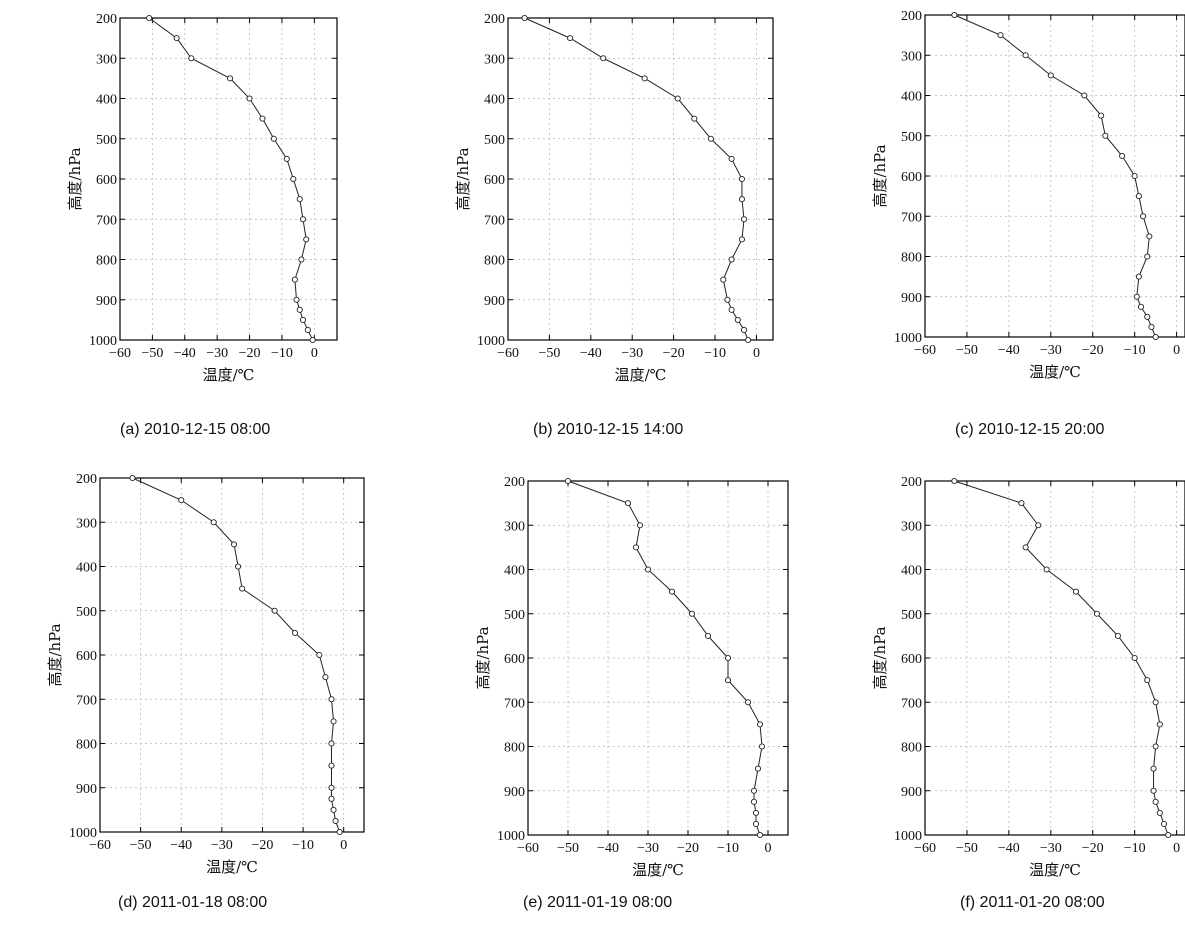  What do you see at coordinates (608, 429) in the screenshot?
I see `panel-caption-b: (b) 2010-12-15 14:00` at bounding box center [608, 429].